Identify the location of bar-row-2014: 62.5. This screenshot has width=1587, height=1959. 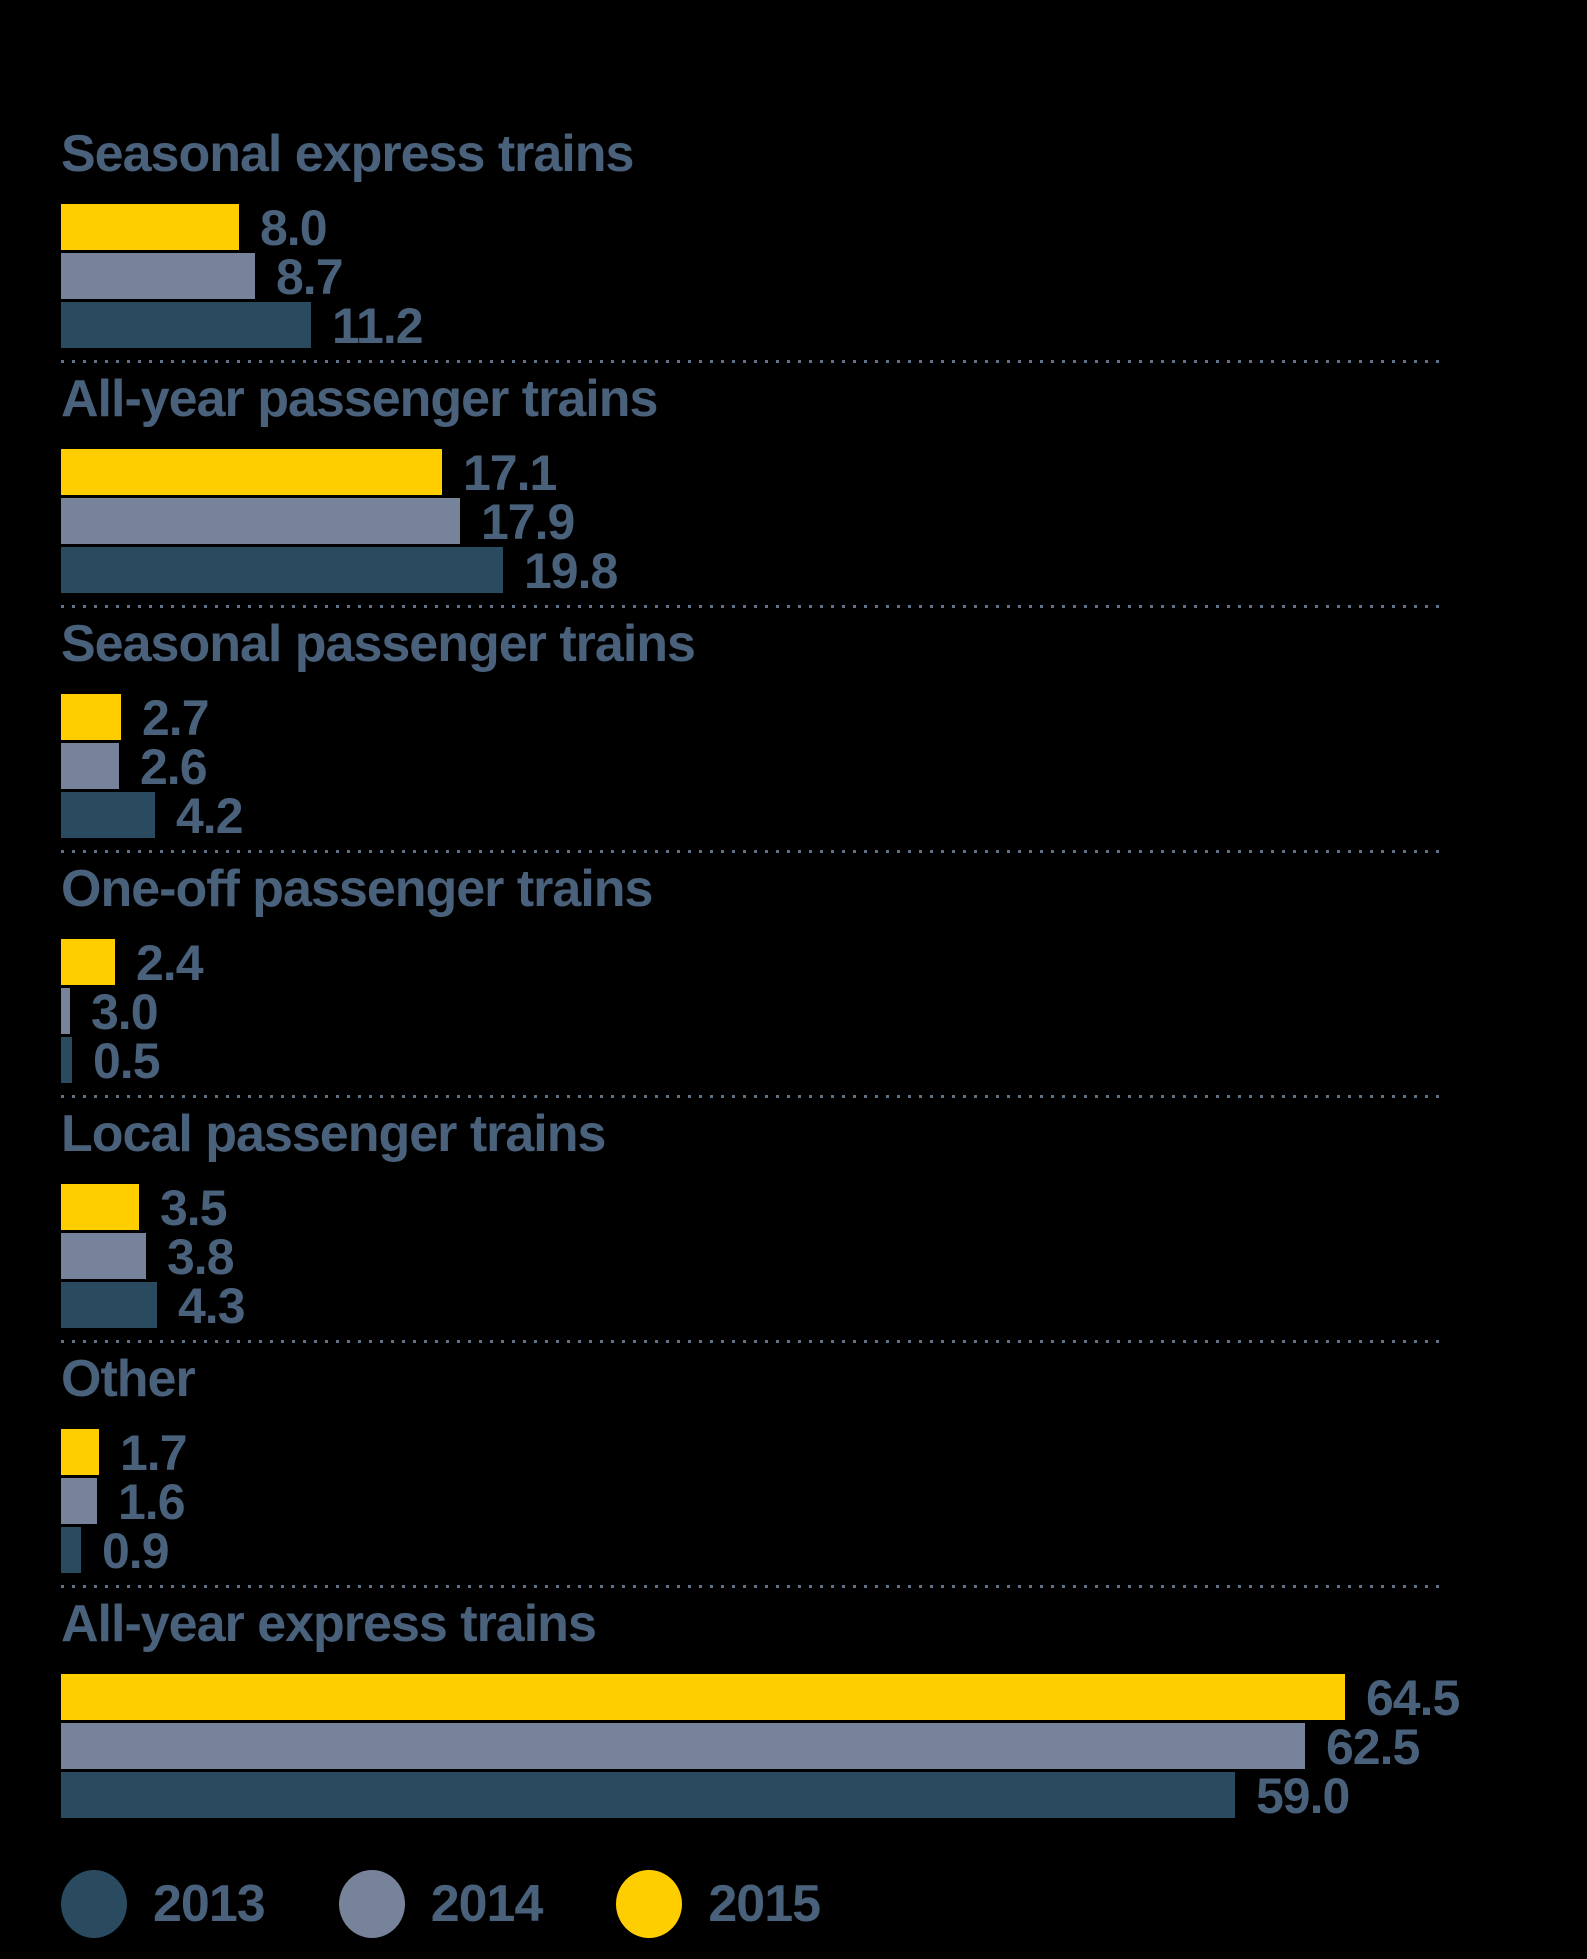
(824, 1747).